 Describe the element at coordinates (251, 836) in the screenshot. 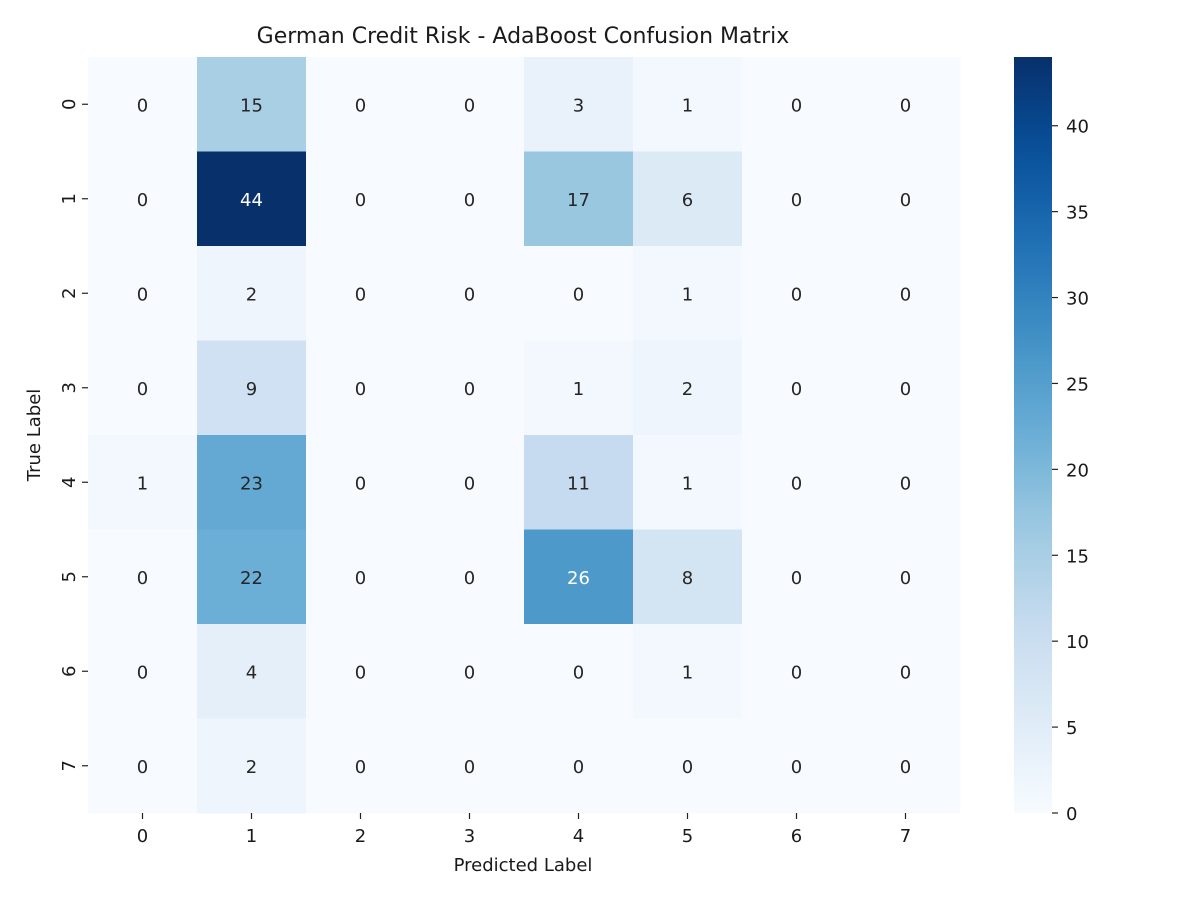

I see `x-tick-label: 1` at that location.